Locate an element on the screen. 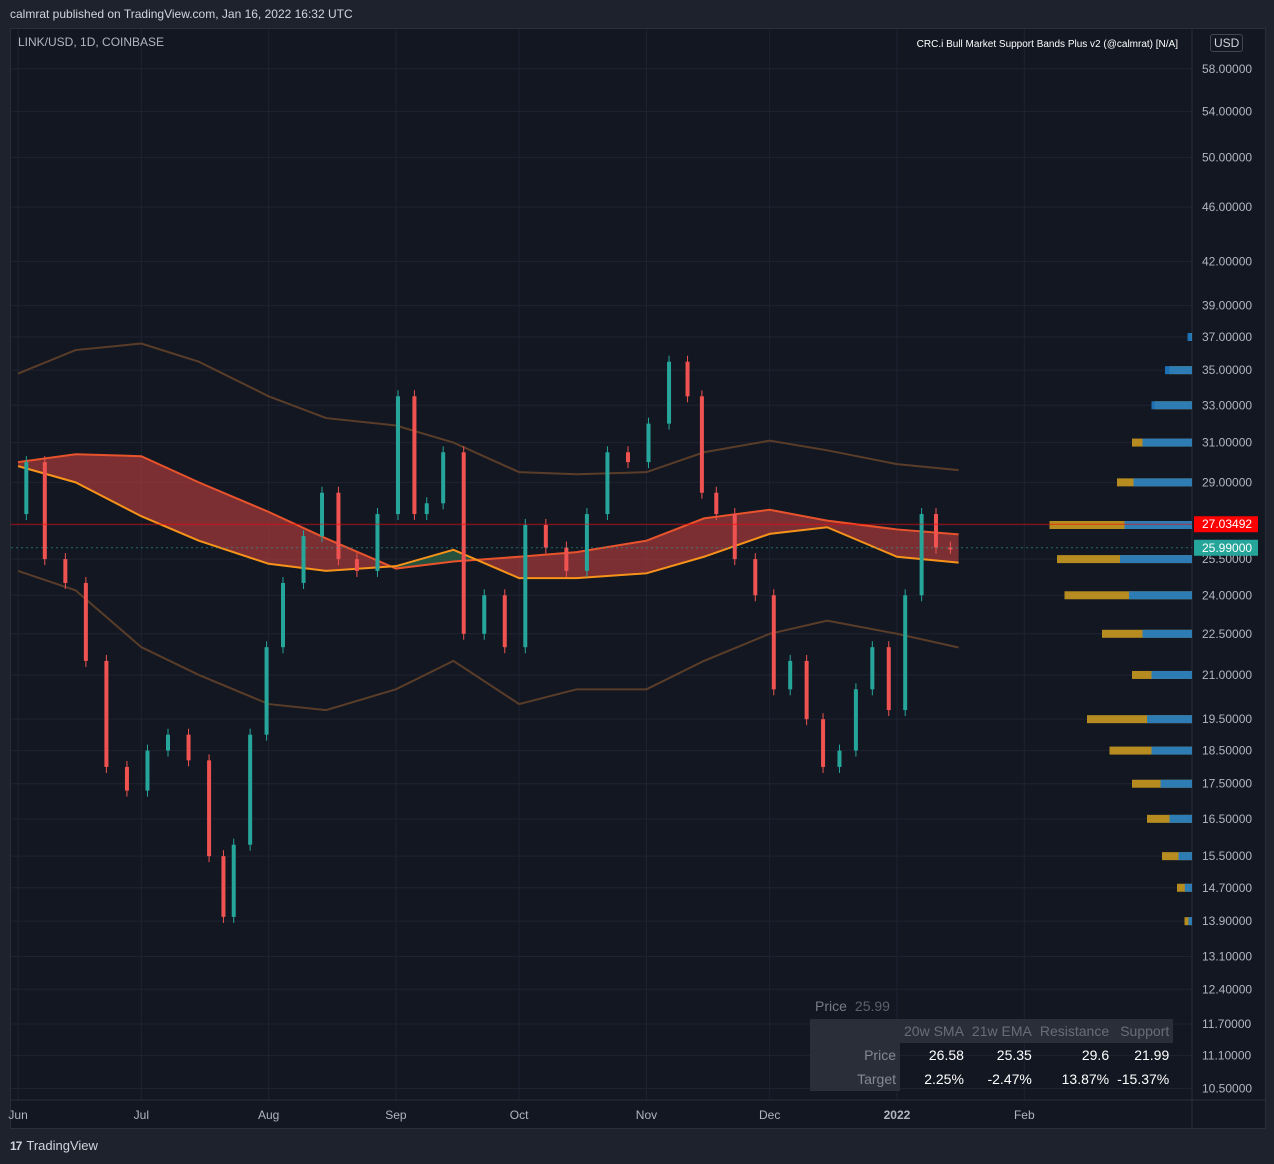 The width and height of the screenshot is (1274, 1164). y-tick-label: 39.00000 is located at coordinates (1227, 306).